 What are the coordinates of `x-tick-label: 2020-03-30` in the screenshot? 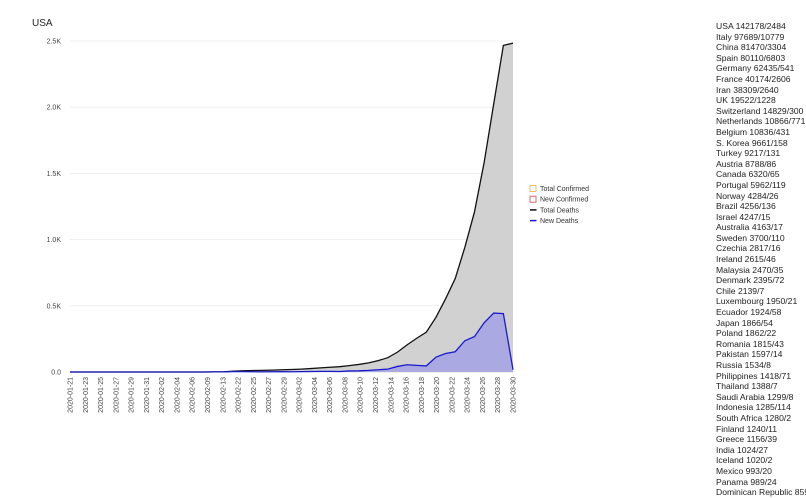 It's located at (514, 395).